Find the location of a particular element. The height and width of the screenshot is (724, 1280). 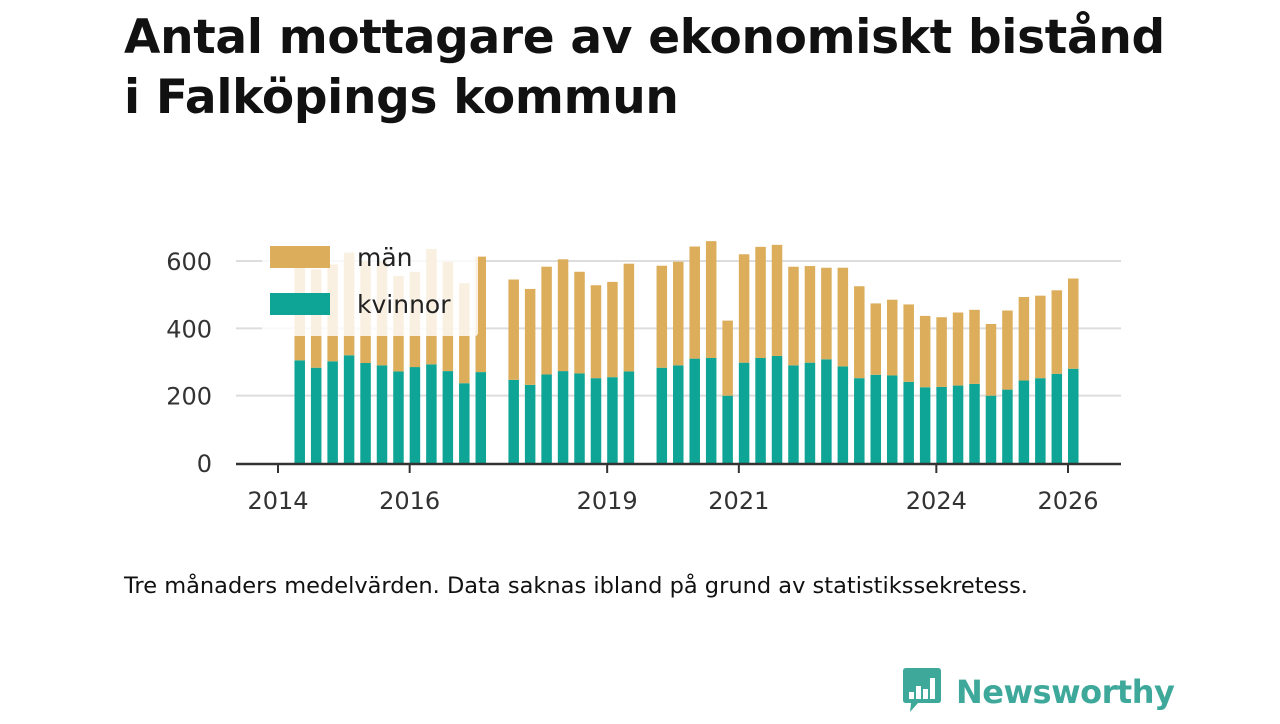

chart-title-line-1: Antal mottagare av ekonomiskt bistånd is located at coordinates (644, 37).